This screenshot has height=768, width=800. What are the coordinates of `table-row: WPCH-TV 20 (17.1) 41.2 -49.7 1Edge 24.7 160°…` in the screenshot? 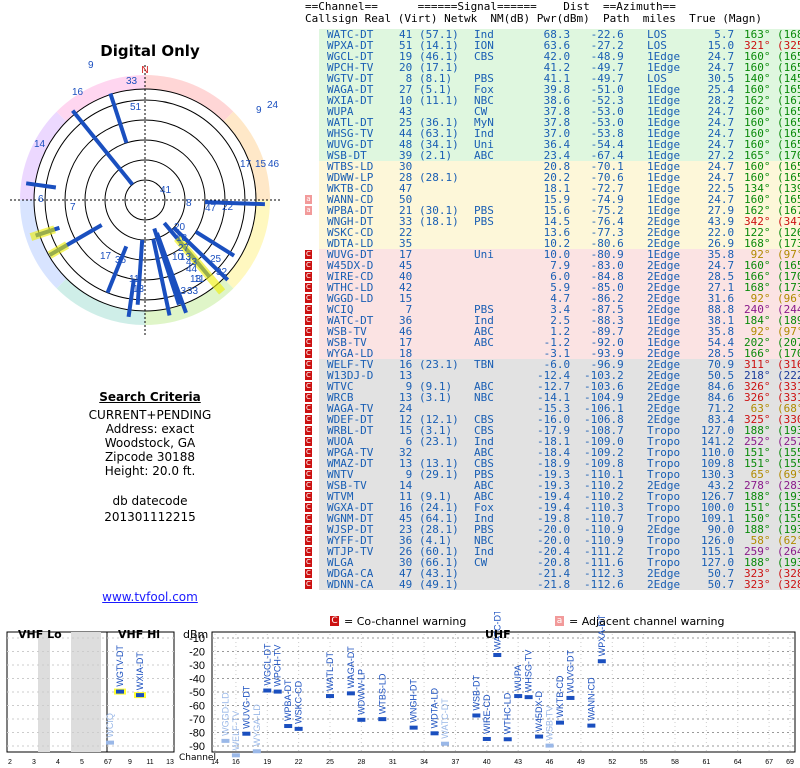 It's located at (552, 67).